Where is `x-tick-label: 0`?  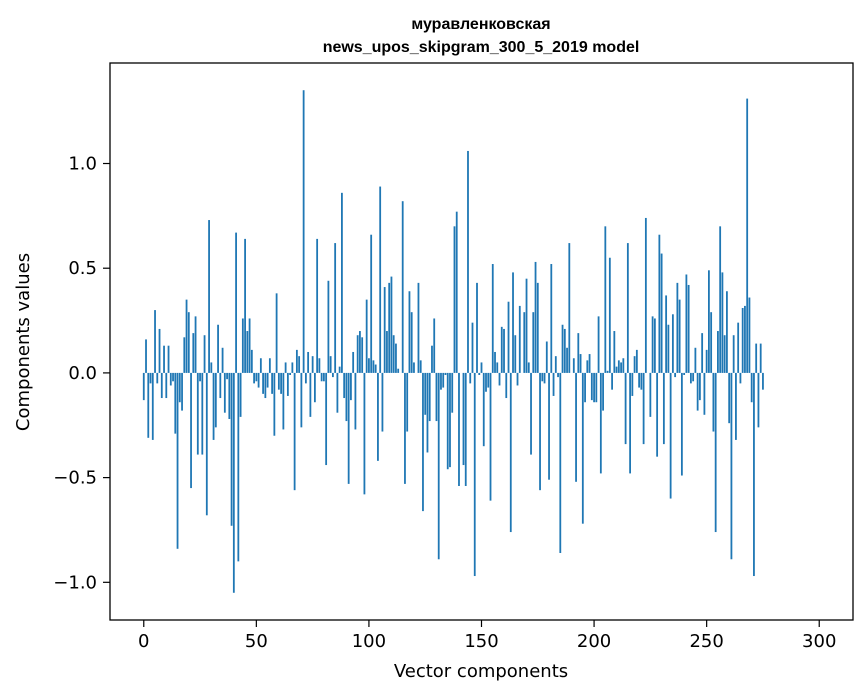
x-tick-label: 0 is located at coordinates (143, 641).